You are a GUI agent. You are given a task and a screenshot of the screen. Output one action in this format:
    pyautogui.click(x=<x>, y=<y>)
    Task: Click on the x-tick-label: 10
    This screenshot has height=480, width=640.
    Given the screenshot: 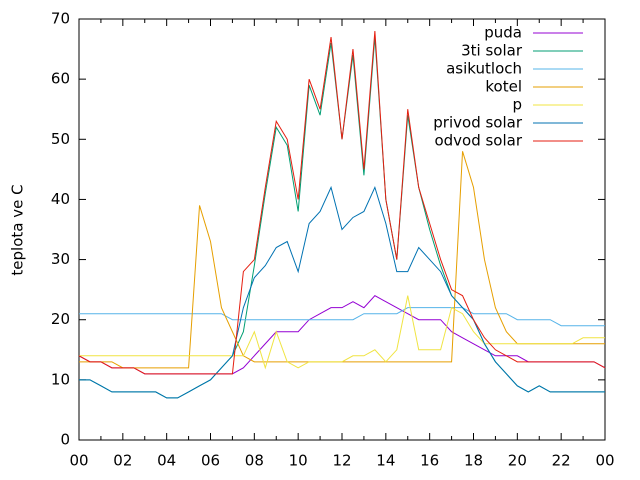 What is the action you would take?
    pyautogui.click(x=298, y=461)
    